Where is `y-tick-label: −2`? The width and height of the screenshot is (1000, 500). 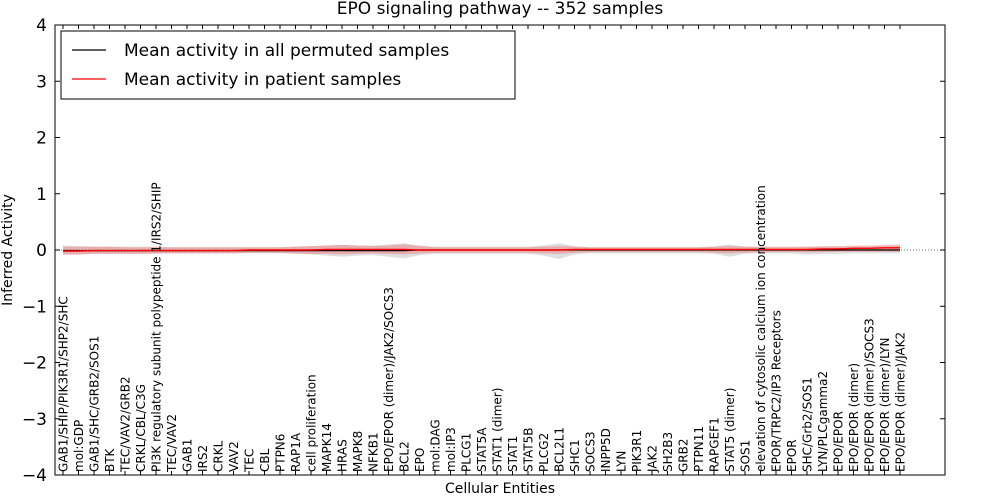
y-tick-label: −2 is located at coordinates (34, 364).